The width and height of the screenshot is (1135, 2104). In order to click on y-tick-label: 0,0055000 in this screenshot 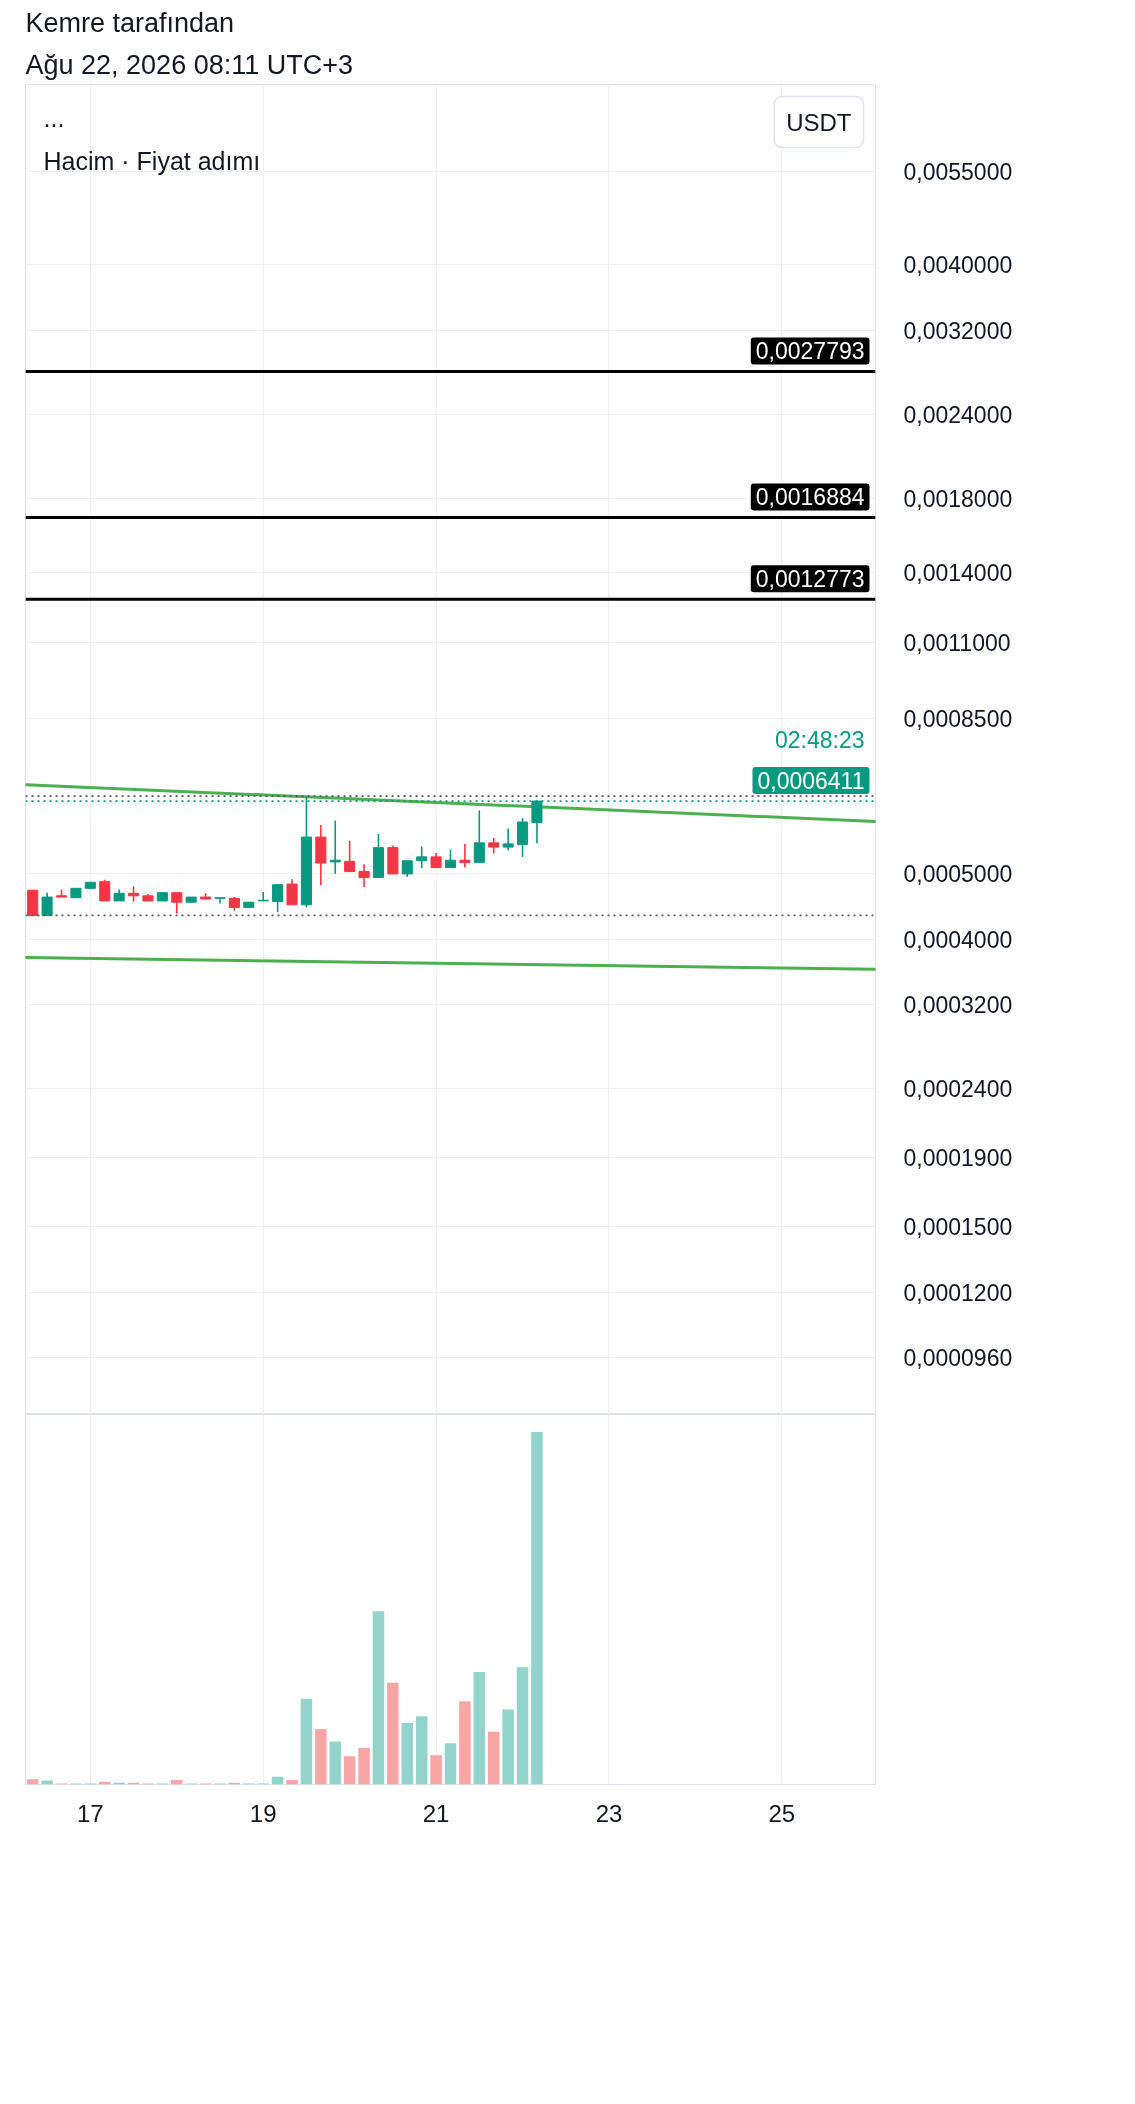, I will do `click(958, 171)`.